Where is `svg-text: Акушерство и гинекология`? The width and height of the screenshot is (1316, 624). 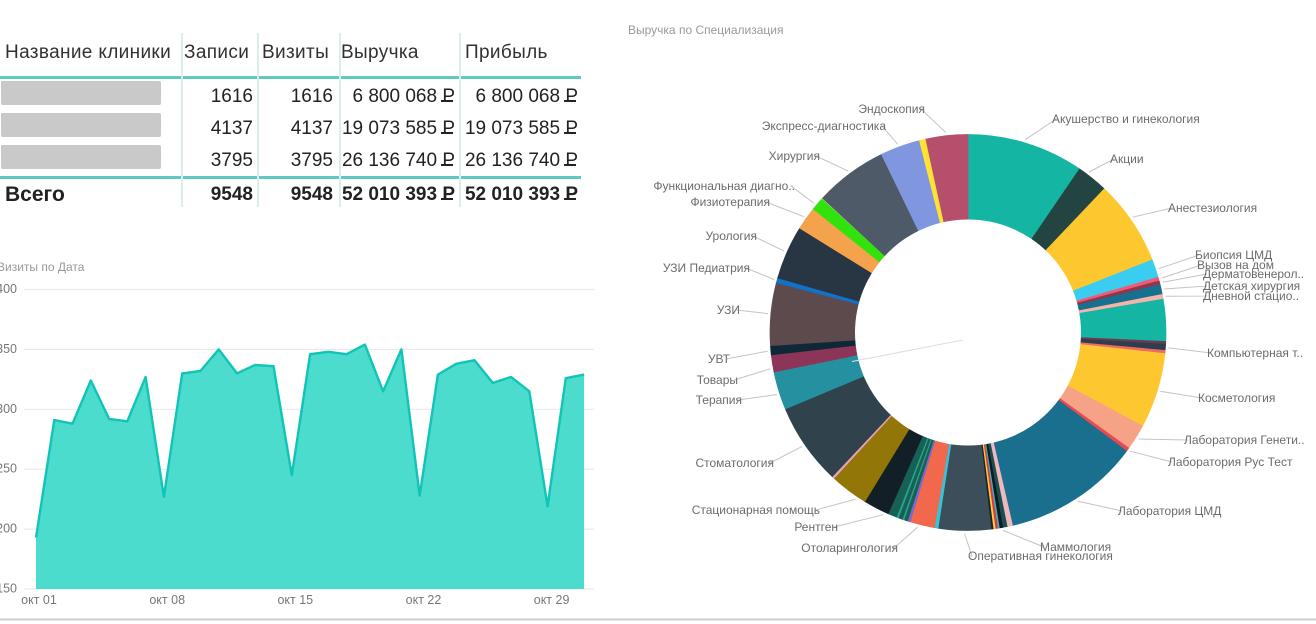
svg-text: Акушерство и гинекология is located at coordinates (1126, 119).